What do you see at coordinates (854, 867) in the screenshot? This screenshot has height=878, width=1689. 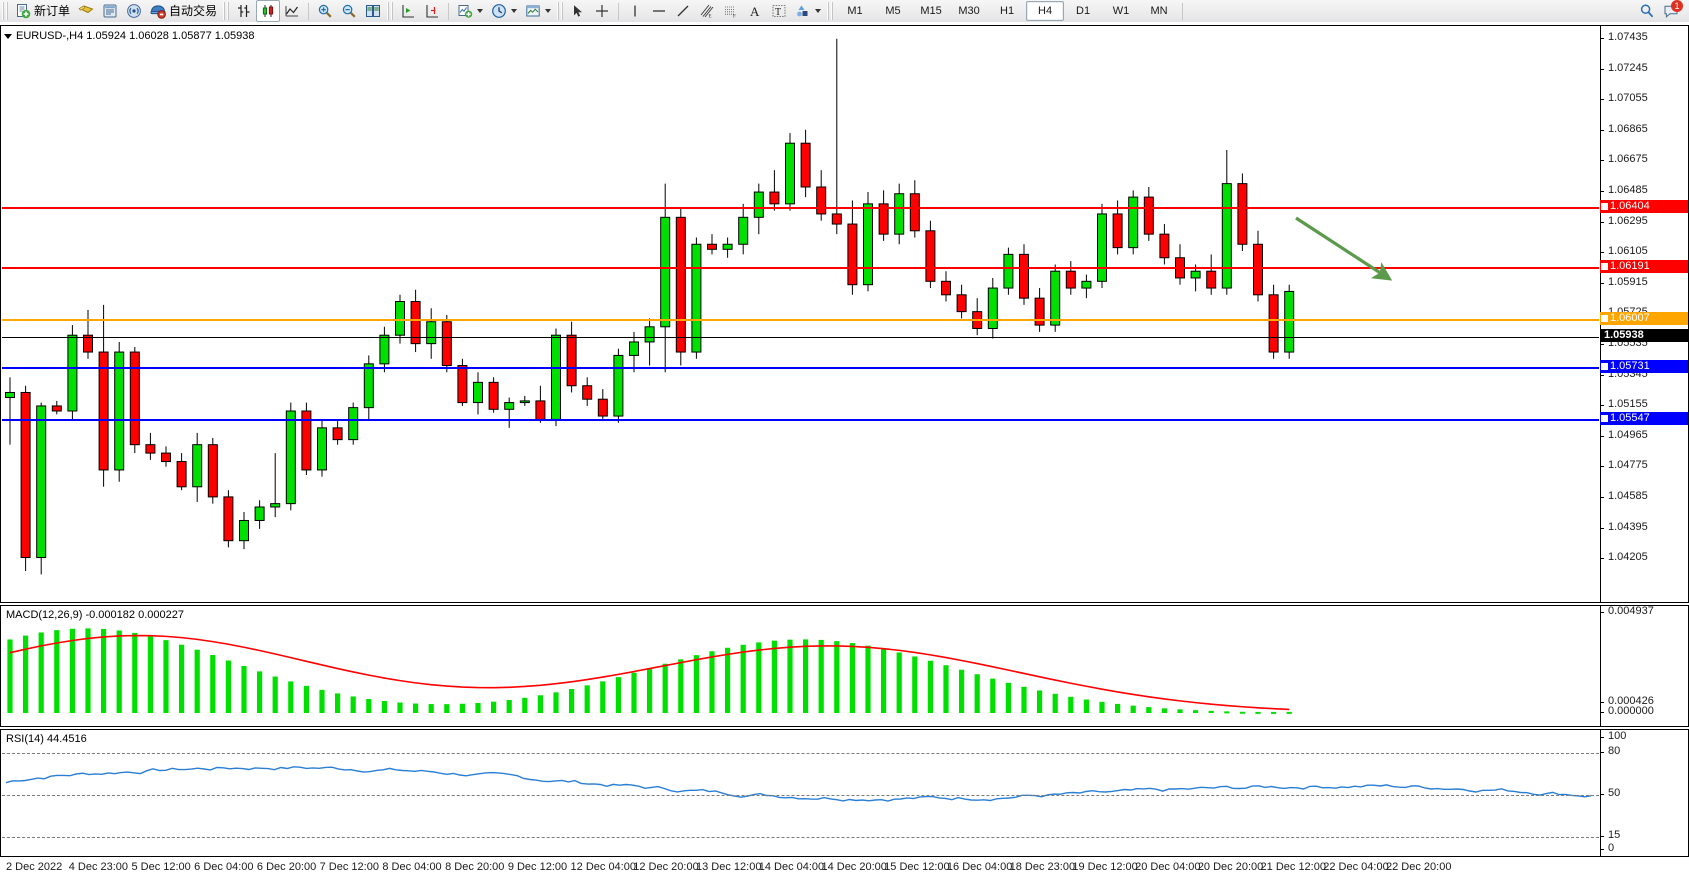 I see `time-axis-label: 14 Dec 20:00` at bounding box center [854, 867].